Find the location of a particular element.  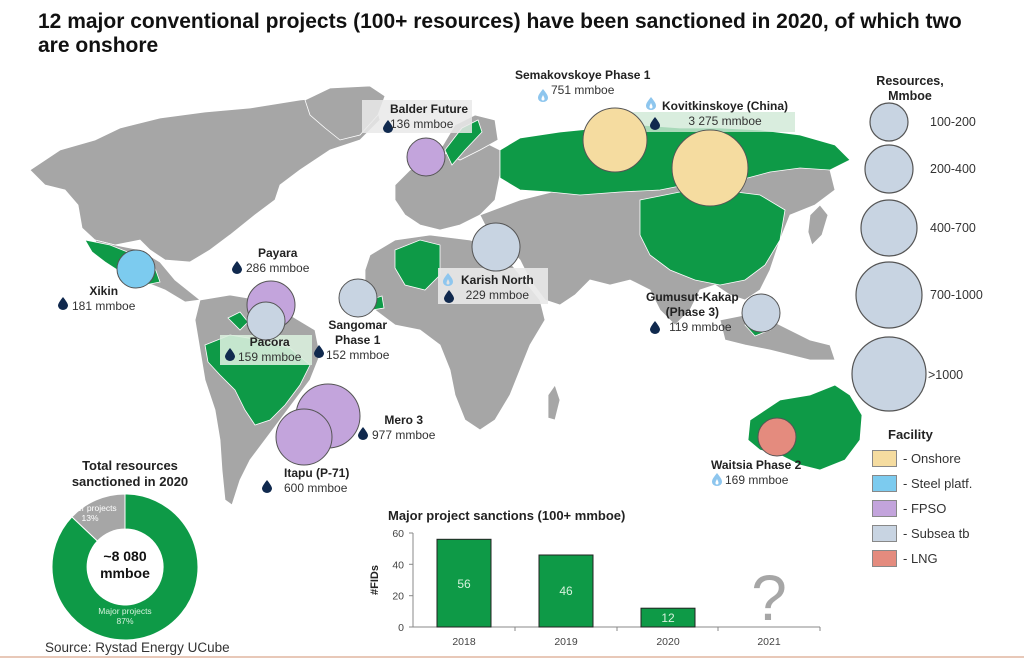

lng-swatch is located at coordinates (884, 558).